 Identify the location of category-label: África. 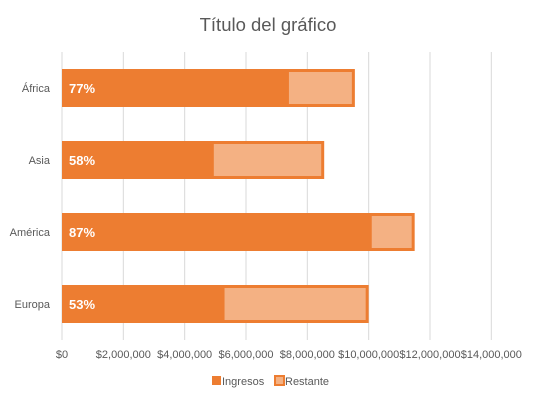
(36, 88).